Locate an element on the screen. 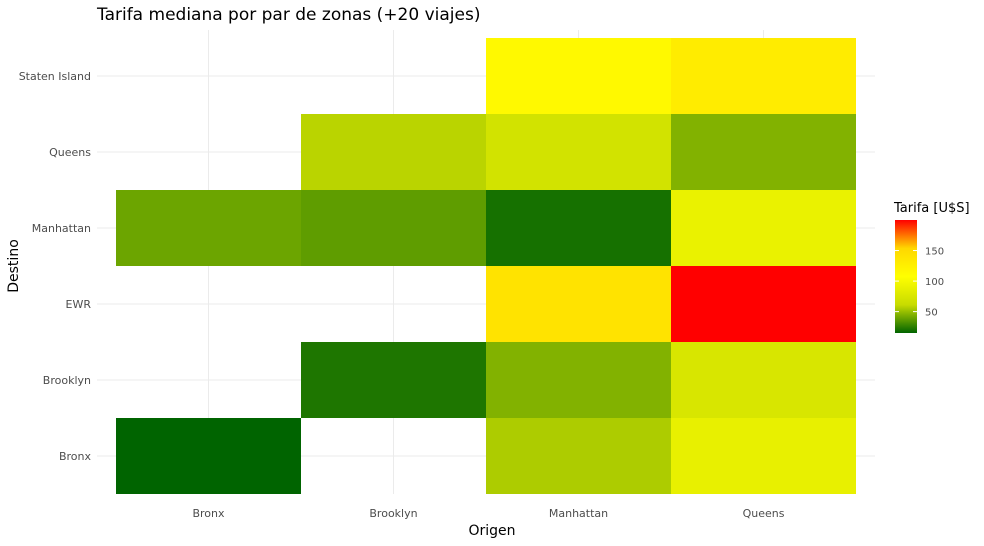 The width and height of the screenshot is (984, 546). y-axis-title: Destino is located at coordinates (14, 266).